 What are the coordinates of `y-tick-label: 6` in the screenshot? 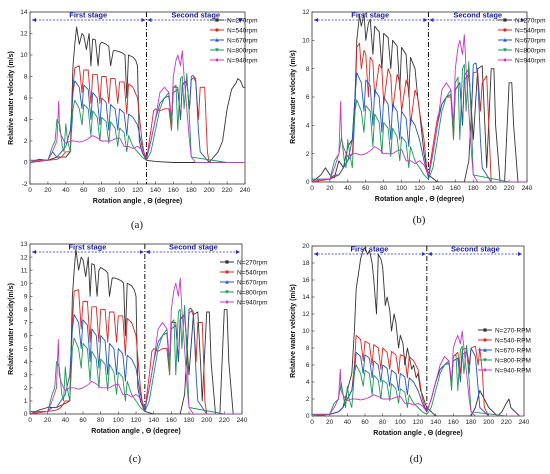 It's located at (26, 98).